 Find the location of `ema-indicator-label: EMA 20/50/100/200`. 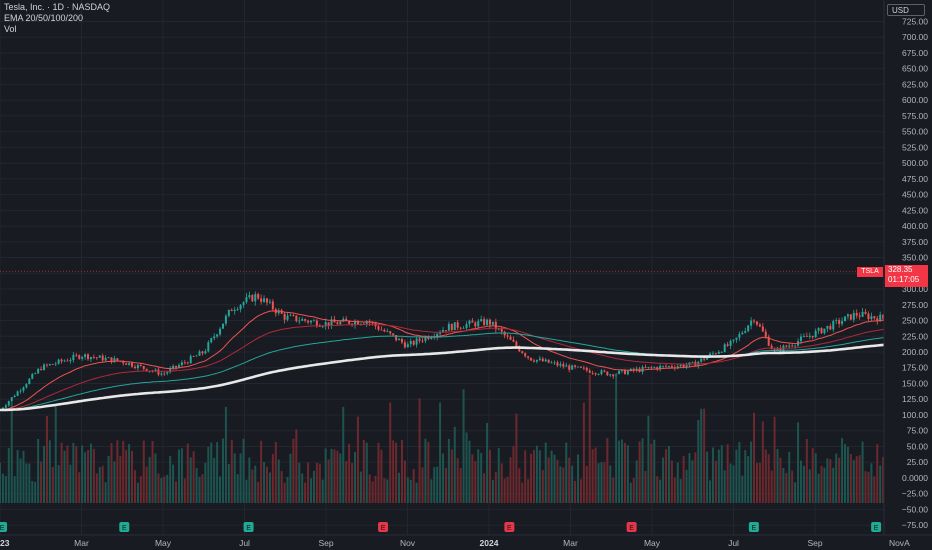

ema-indicator-label: EMA 20/50/100/200 is located at coordinates (44, 18).